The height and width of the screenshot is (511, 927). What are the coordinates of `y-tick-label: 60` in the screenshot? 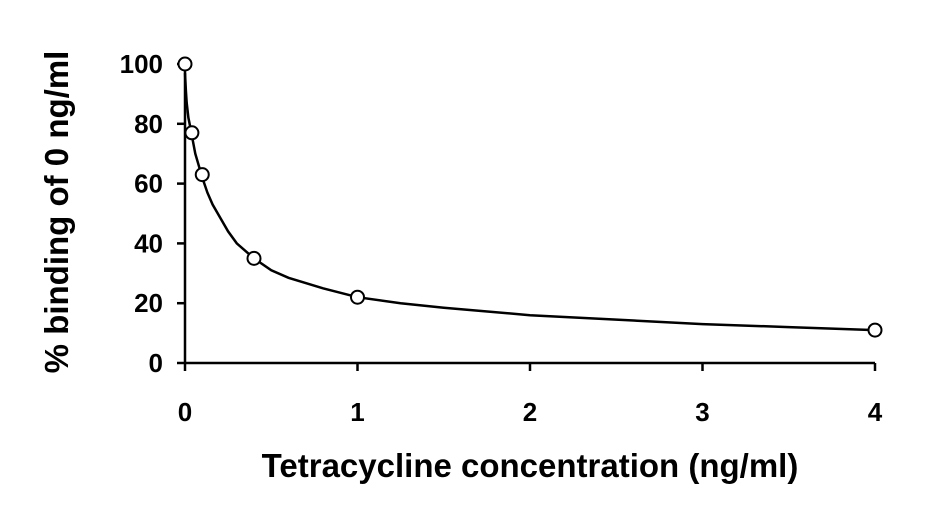 It's located at (148, 184).